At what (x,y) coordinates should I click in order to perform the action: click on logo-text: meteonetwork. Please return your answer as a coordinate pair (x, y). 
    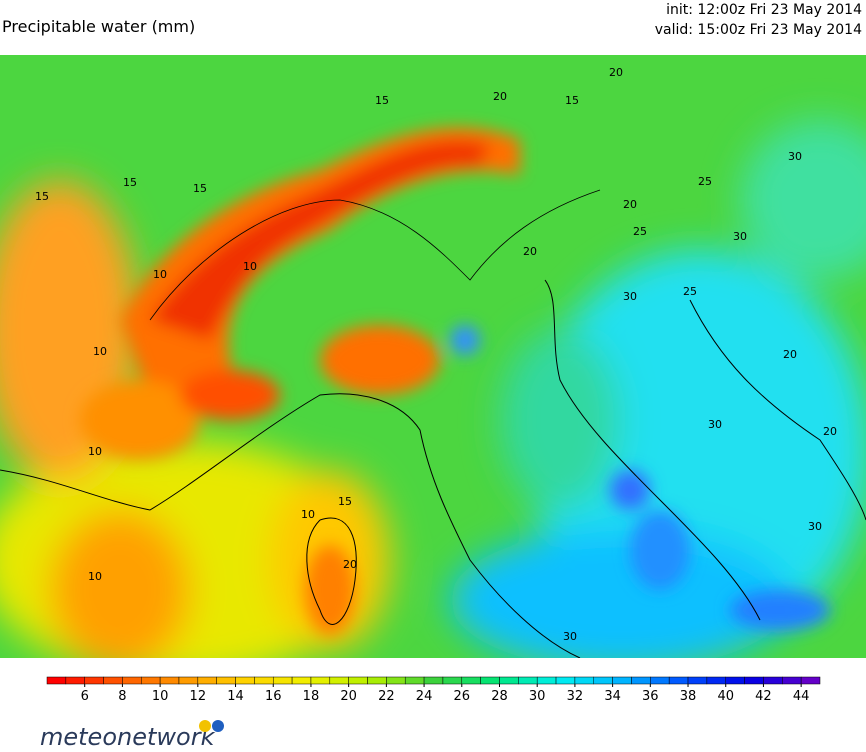
    Looking at the image, I should click on (128, 735).